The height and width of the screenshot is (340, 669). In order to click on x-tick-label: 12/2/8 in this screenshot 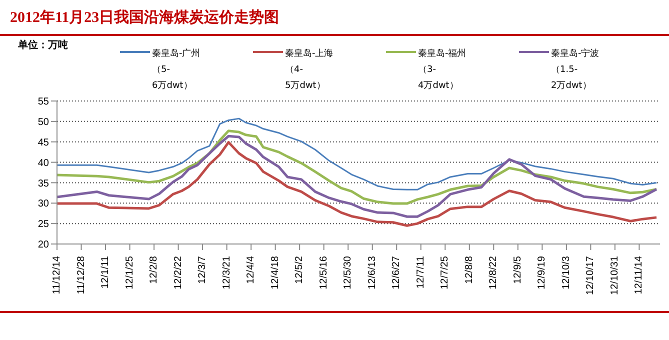, I will do `click(154, 270)`.